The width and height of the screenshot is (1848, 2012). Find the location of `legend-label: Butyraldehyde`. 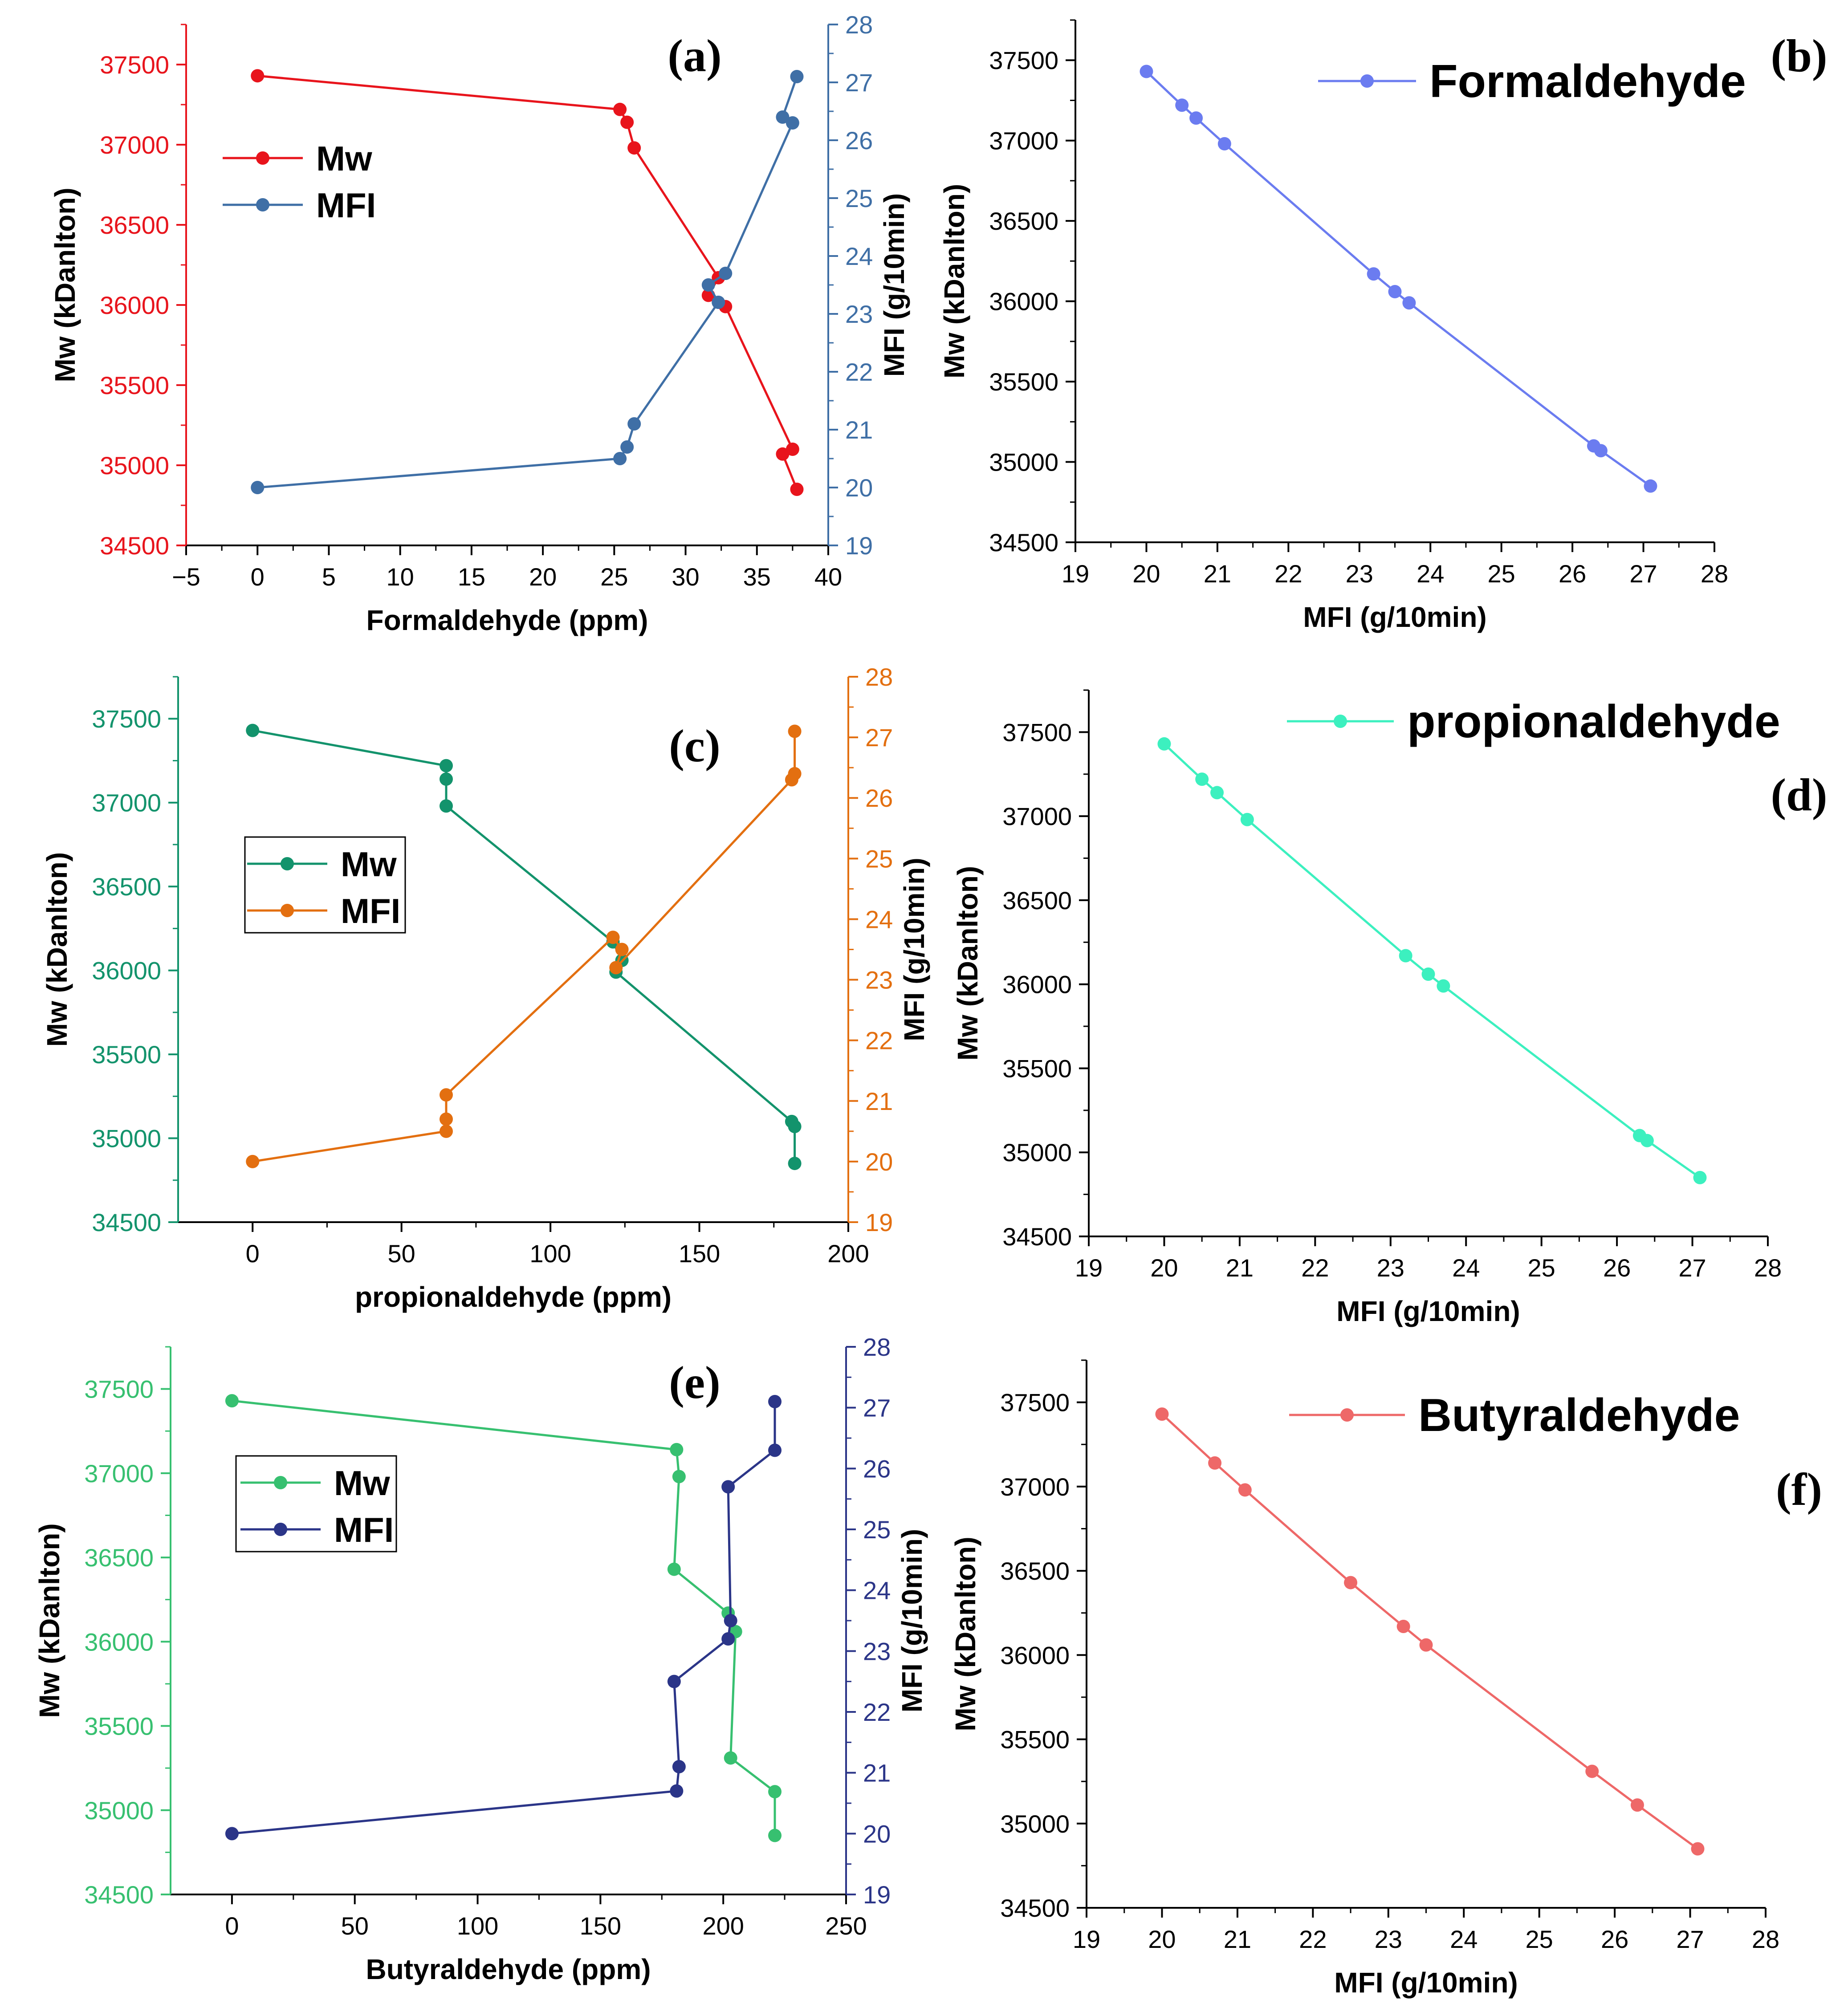

legend-label: Butyraldehyde is located at coordinates (1579, 1415).